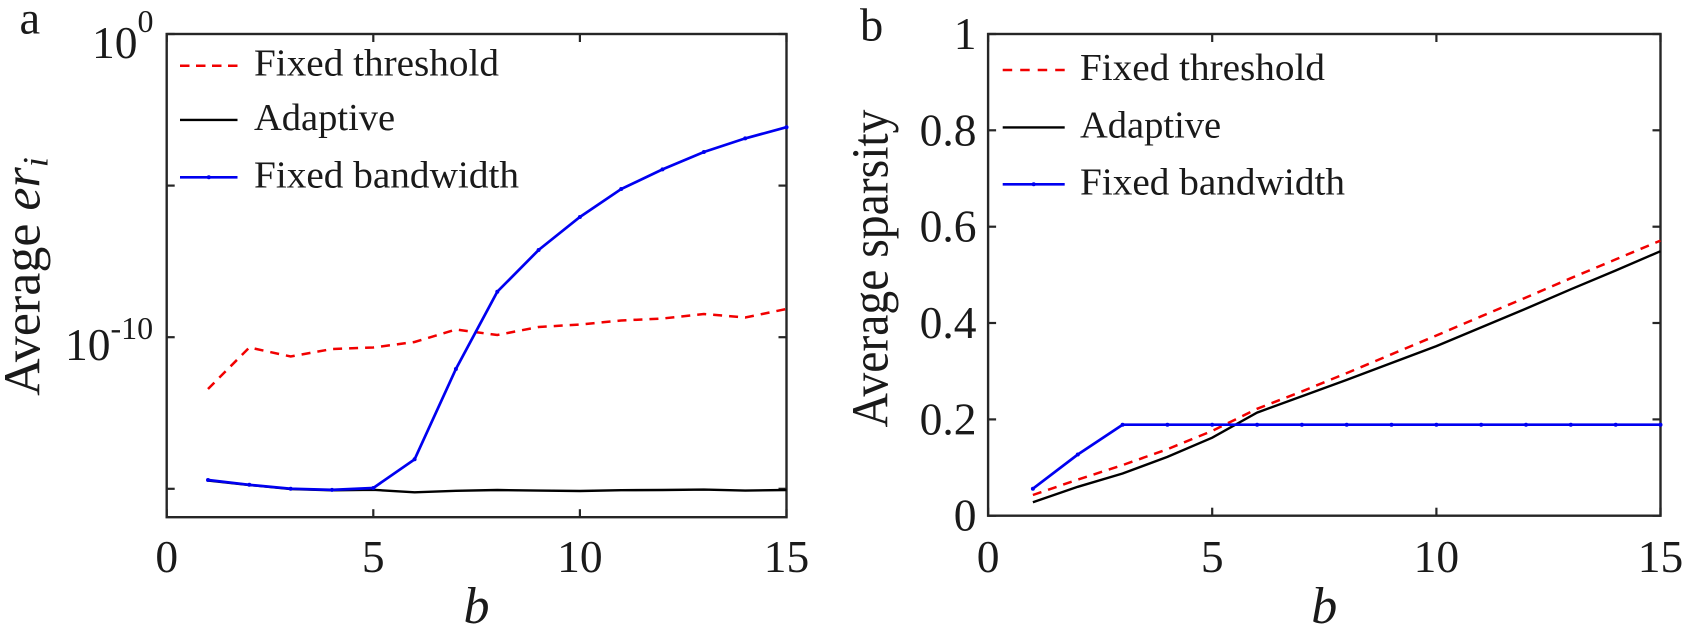 Image resolution: width=1687 pixels, height=633 pixels. I want to click on svg-text: 0.4, so click(948, 322).